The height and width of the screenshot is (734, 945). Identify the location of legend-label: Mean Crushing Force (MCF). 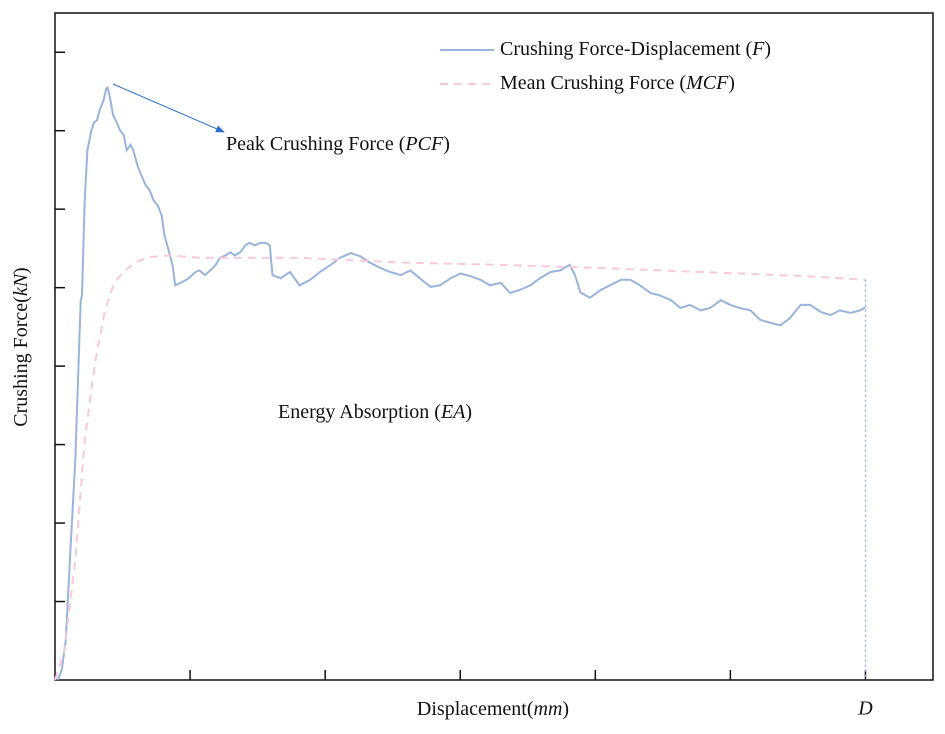
(617, 83).